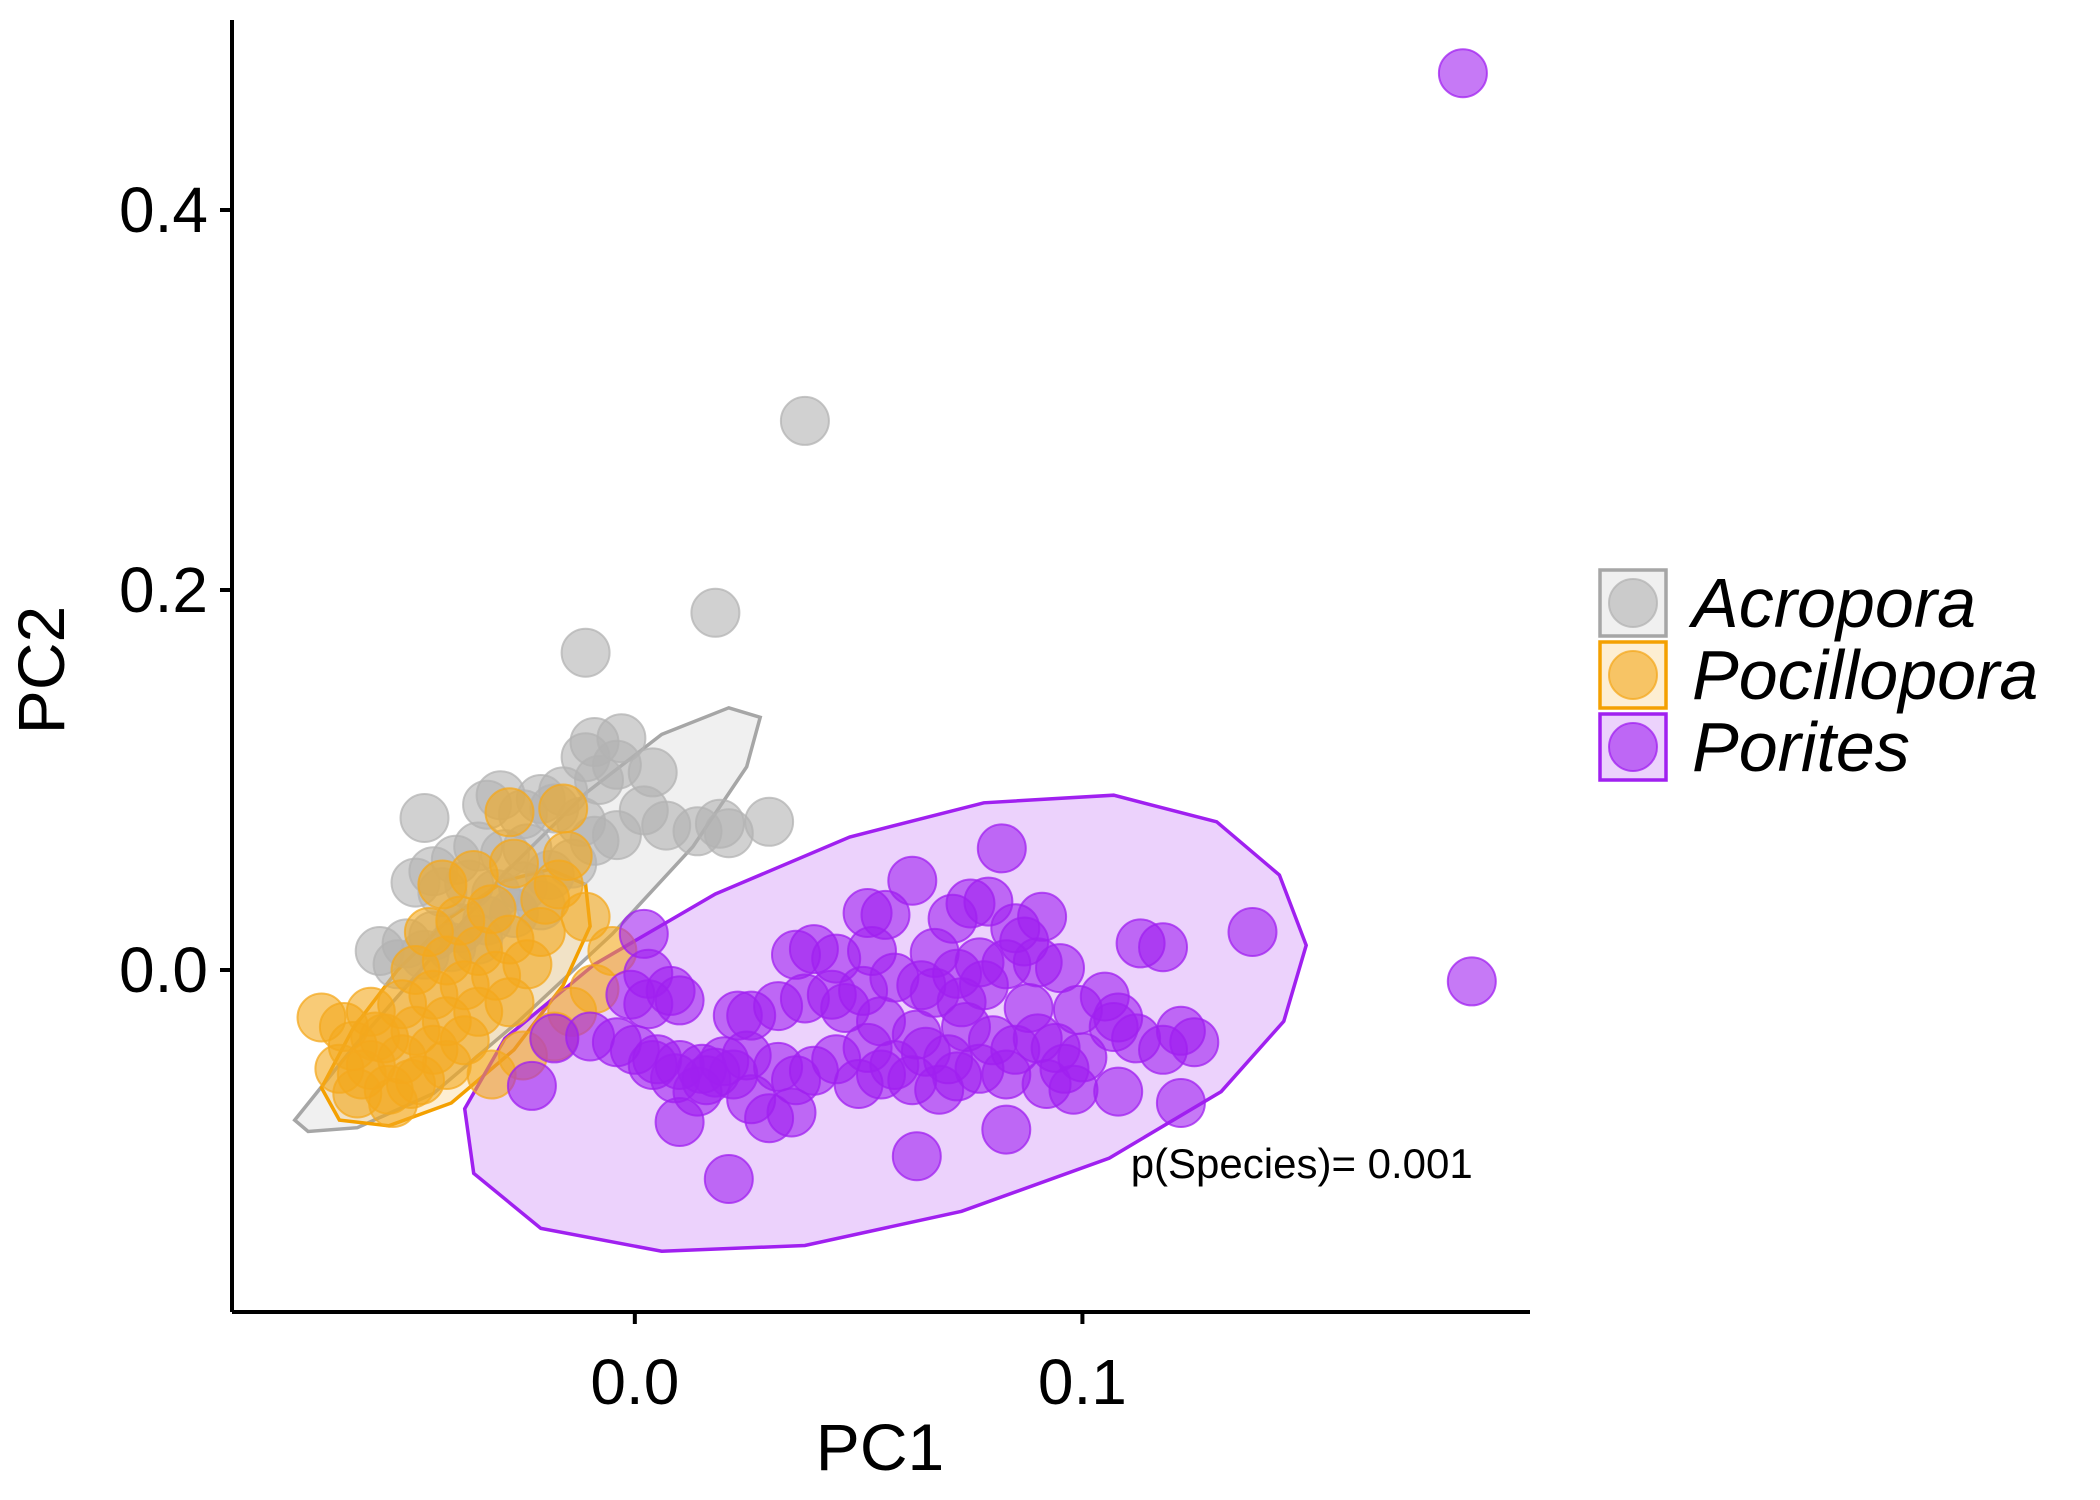  Describe the element at coordinates (1801, 747) in the screenshot. I see `legend-label: Porites` at that location.